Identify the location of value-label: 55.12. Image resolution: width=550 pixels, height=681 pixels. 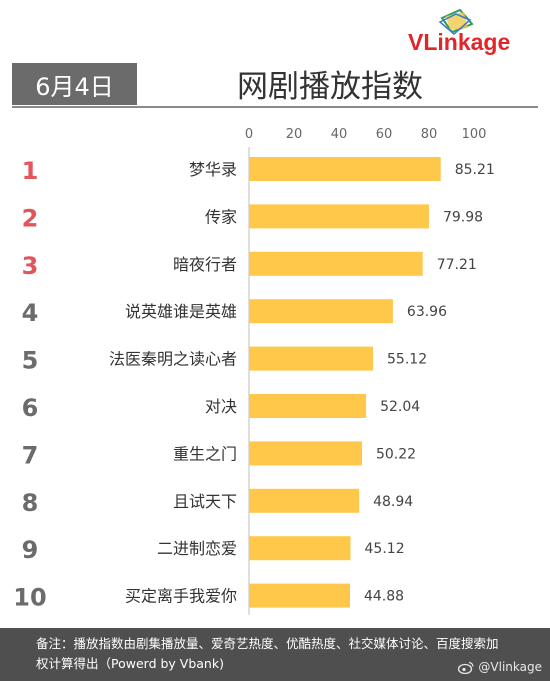
(407, 360).